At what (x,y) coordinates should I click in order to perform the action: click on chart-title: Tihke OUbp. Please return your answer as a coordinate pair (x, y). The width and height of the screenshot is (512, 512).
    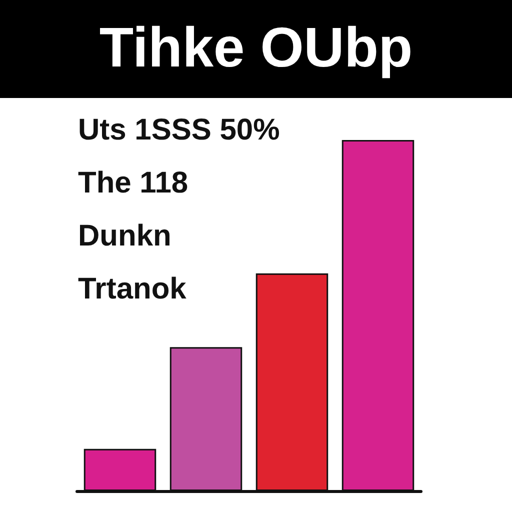
    Looking at the image, I should click on (256, 47).